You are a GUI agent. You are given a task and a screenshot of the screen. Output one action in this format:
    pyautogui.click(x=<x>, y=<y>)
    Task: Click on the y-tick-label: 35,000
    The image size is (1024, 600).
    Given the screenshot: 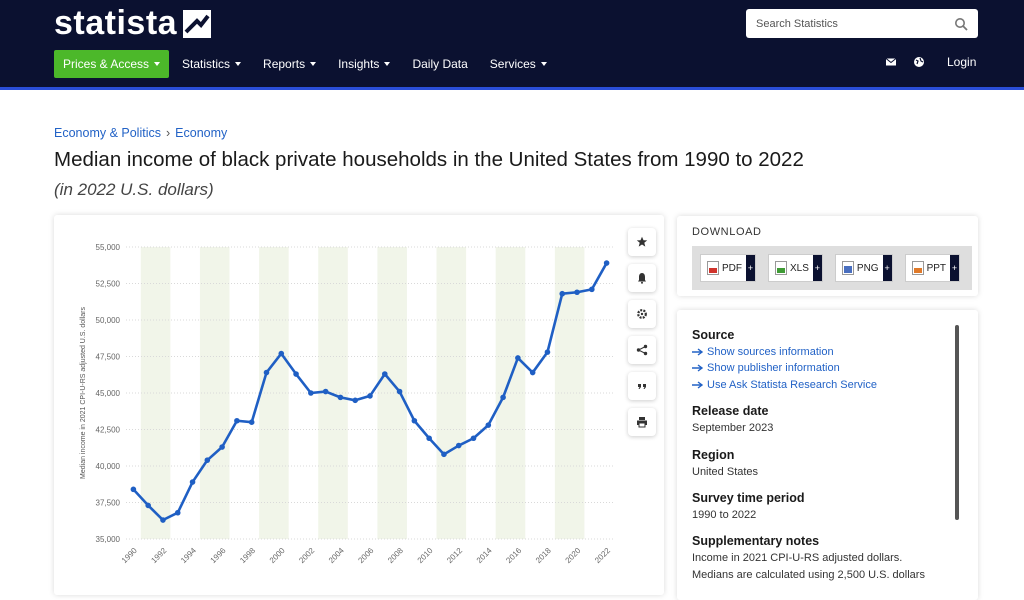 What is the action you would take?
    pyautogui.click(x=108, y=539)
    